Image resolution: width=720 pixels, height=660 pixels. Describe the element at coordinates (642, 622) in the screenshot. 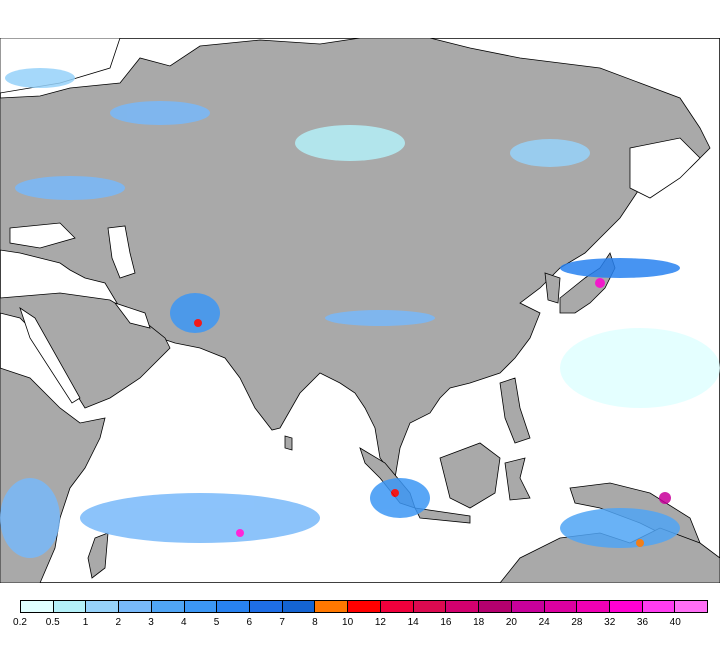

I see `colorbar-label: 36` at that location.